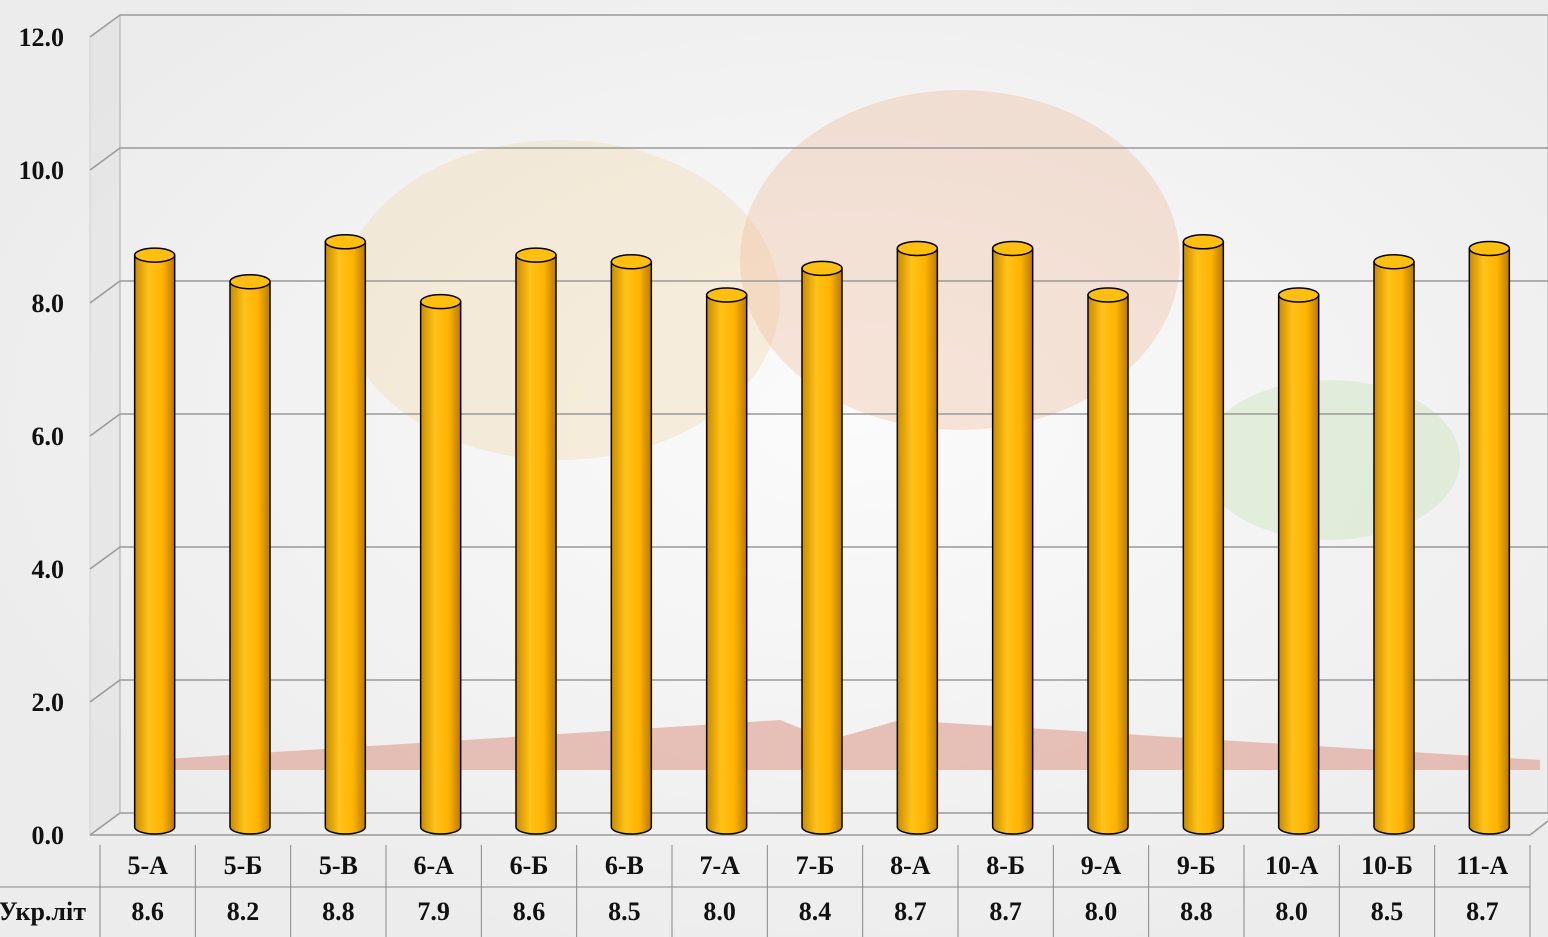 Image resolution: width=1548 pixels, height=937 pixels. I want to click on x-tick-label: 7-Б, so click(815, 865).